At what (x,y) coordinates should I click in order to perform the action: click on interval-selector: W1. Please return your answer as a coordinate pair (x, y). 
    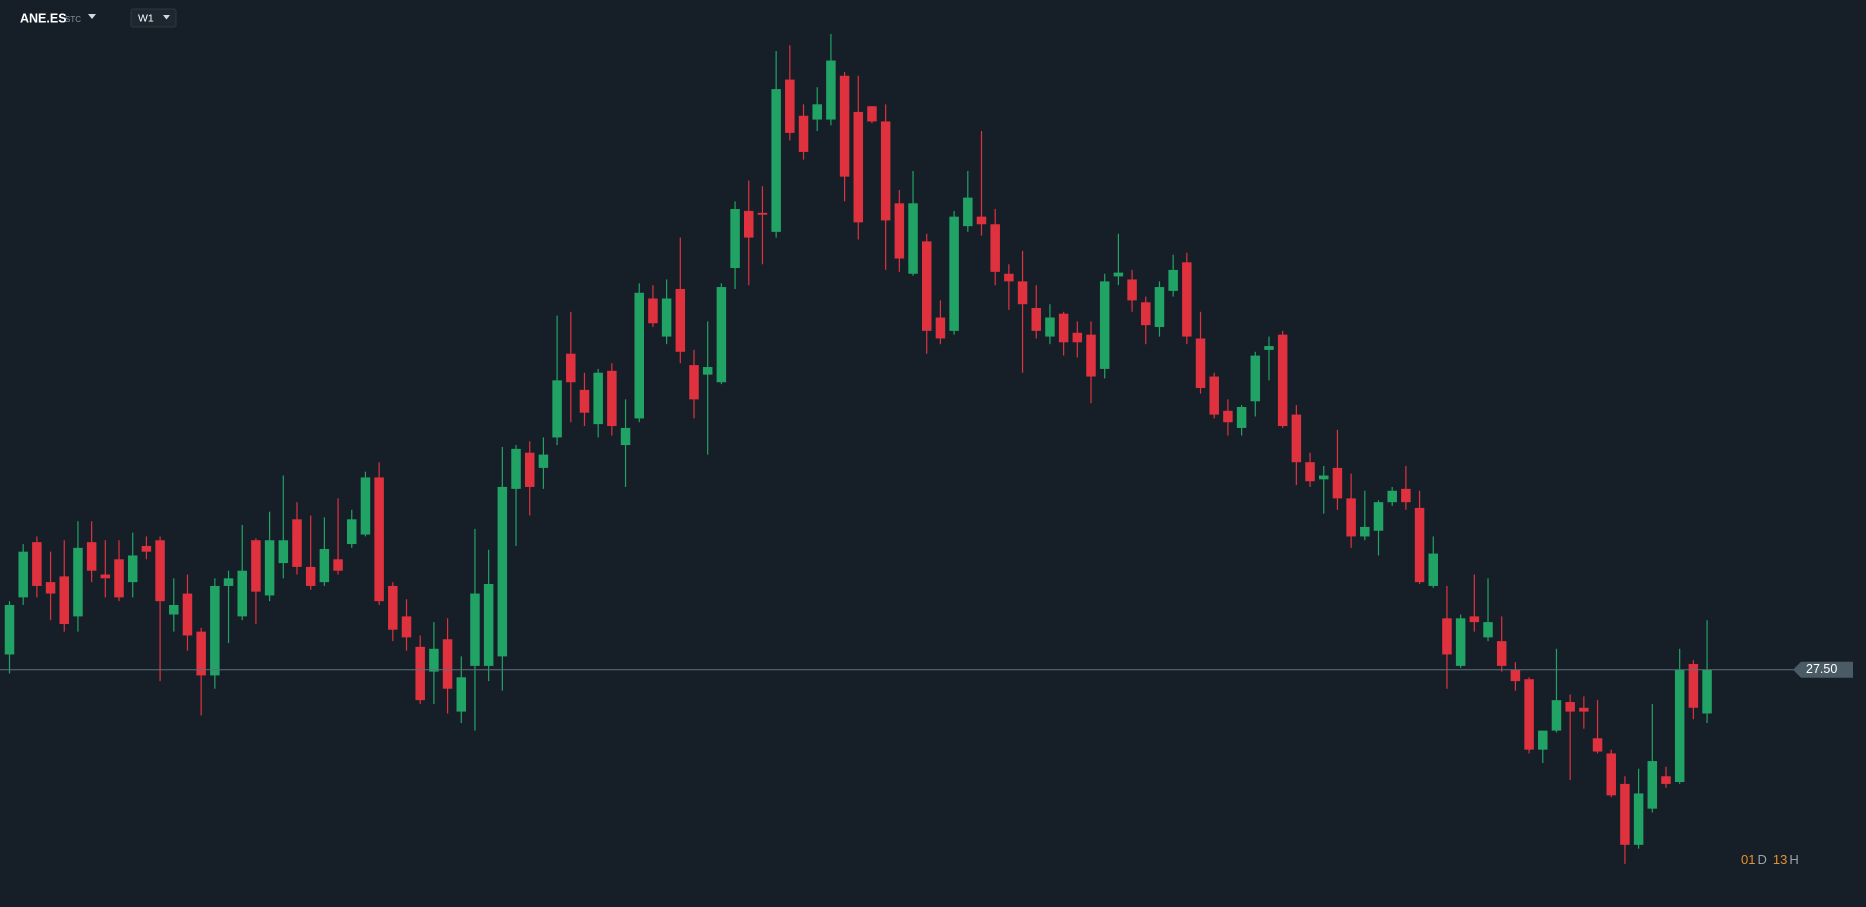
    Looking at the image, I should click on (153, 18).